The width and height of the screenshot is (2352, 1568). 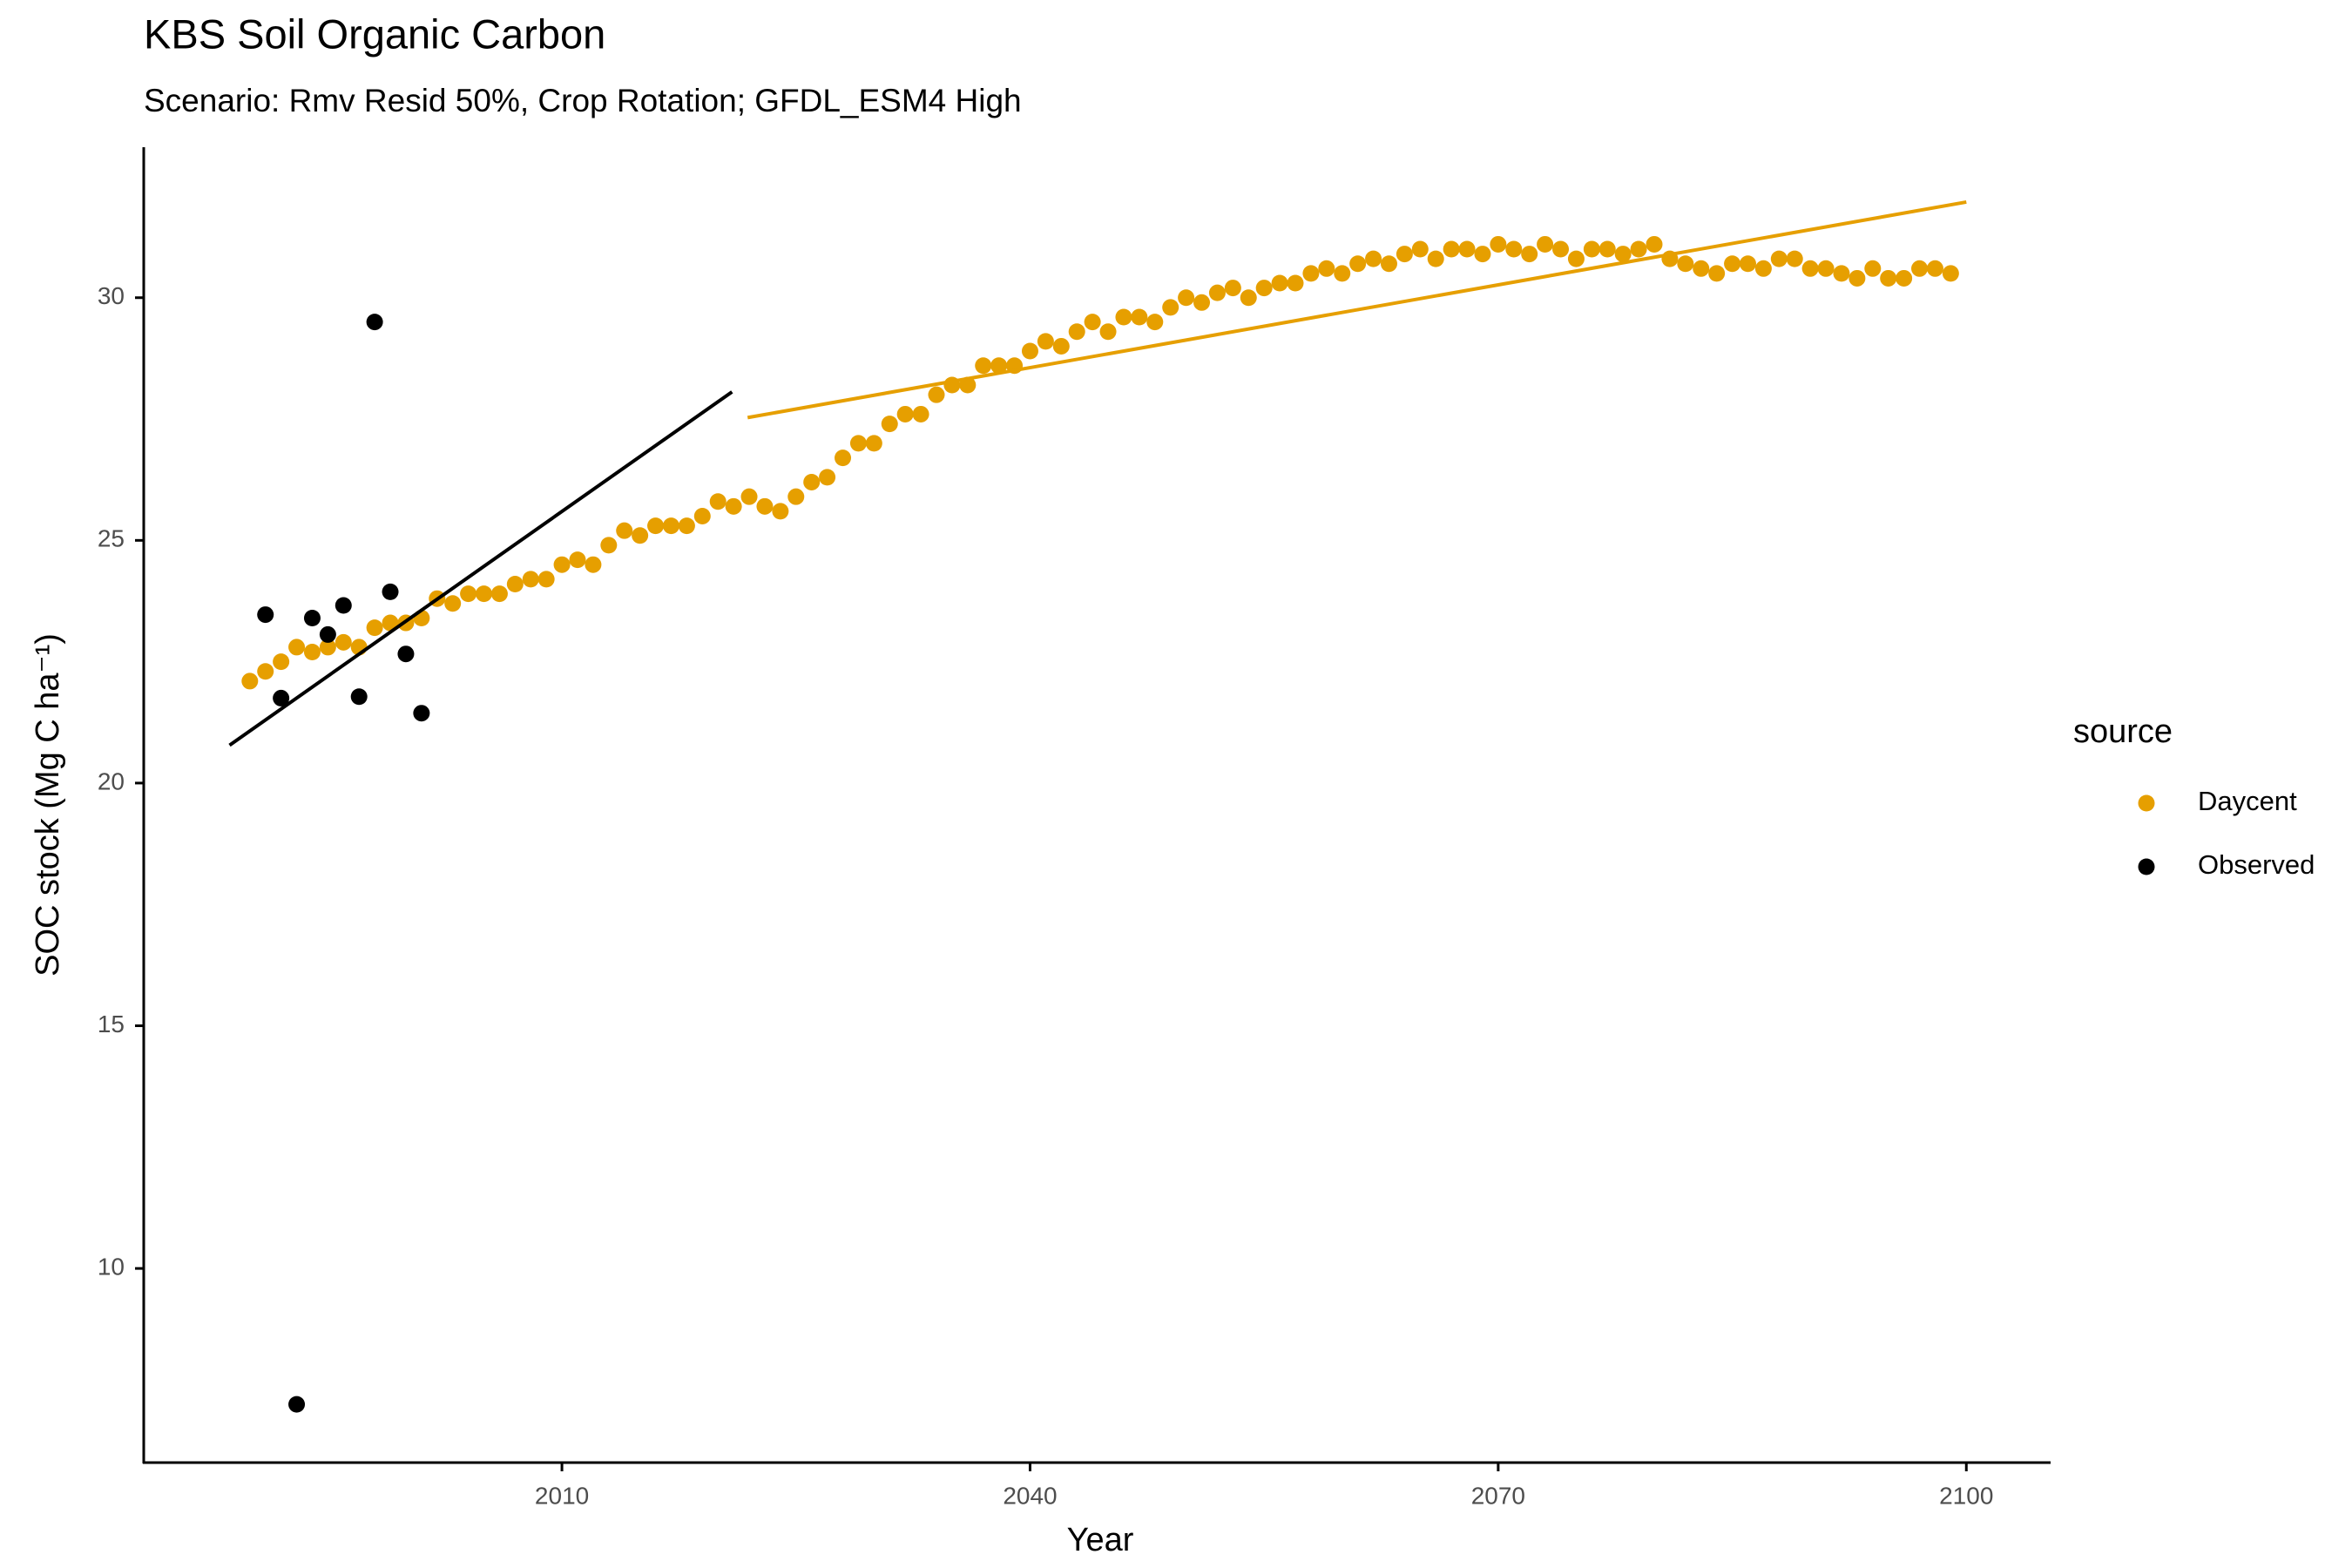 What do you see at coordinates (111, 1267) in the screenshot?
I see `y-tick-label: 10` at bounding box center [111, 1267].